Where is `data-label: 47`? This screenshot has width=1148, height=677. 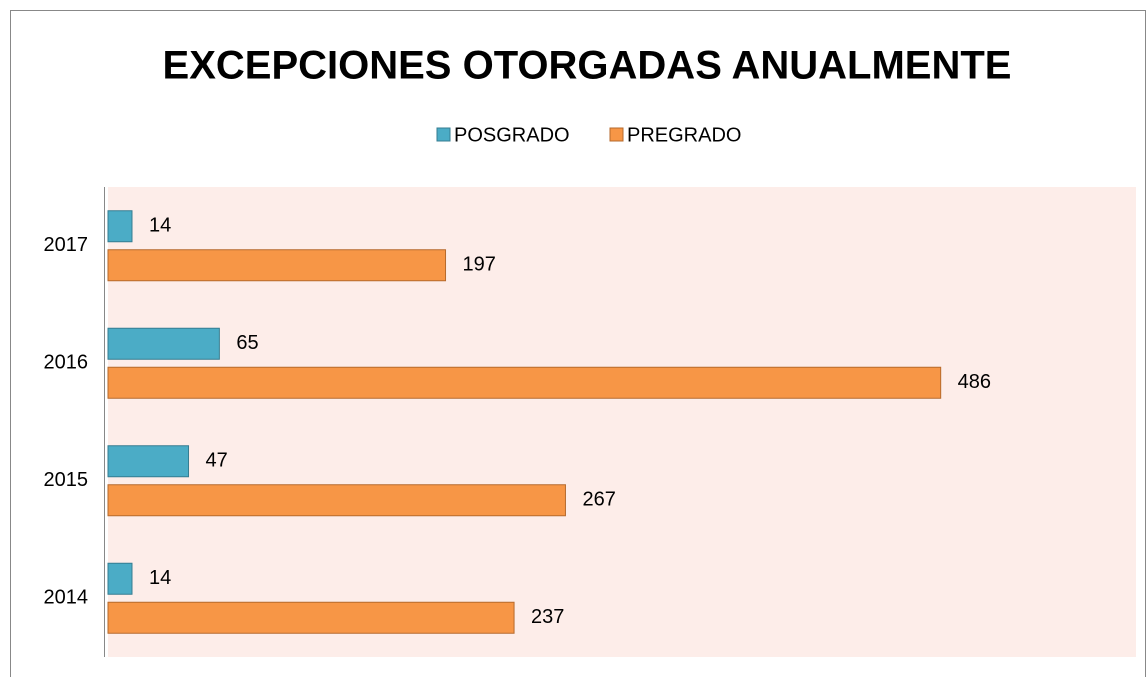
data-label: 47 is located at coordinates (217, 461).